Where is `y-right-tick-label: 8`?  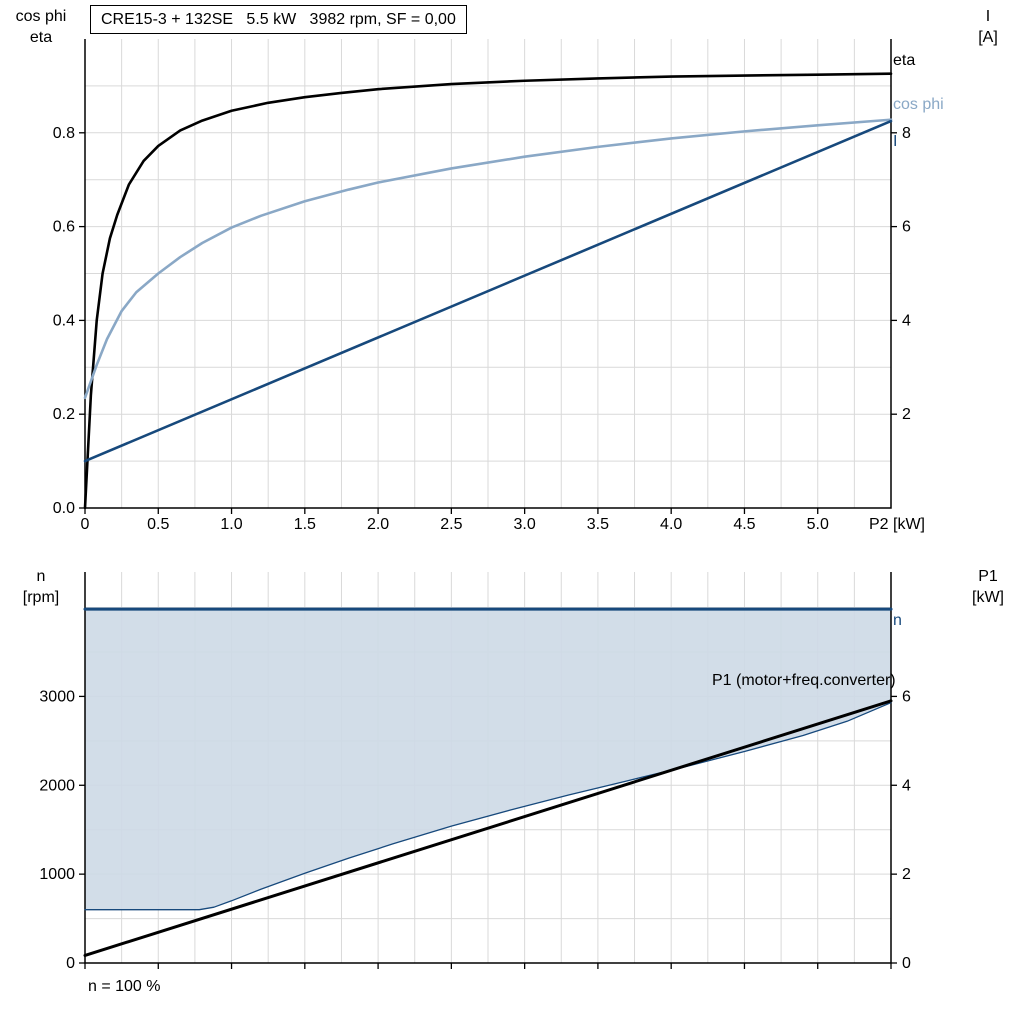
y-right-tick-label: 8 is located at coordinates (906, 133).